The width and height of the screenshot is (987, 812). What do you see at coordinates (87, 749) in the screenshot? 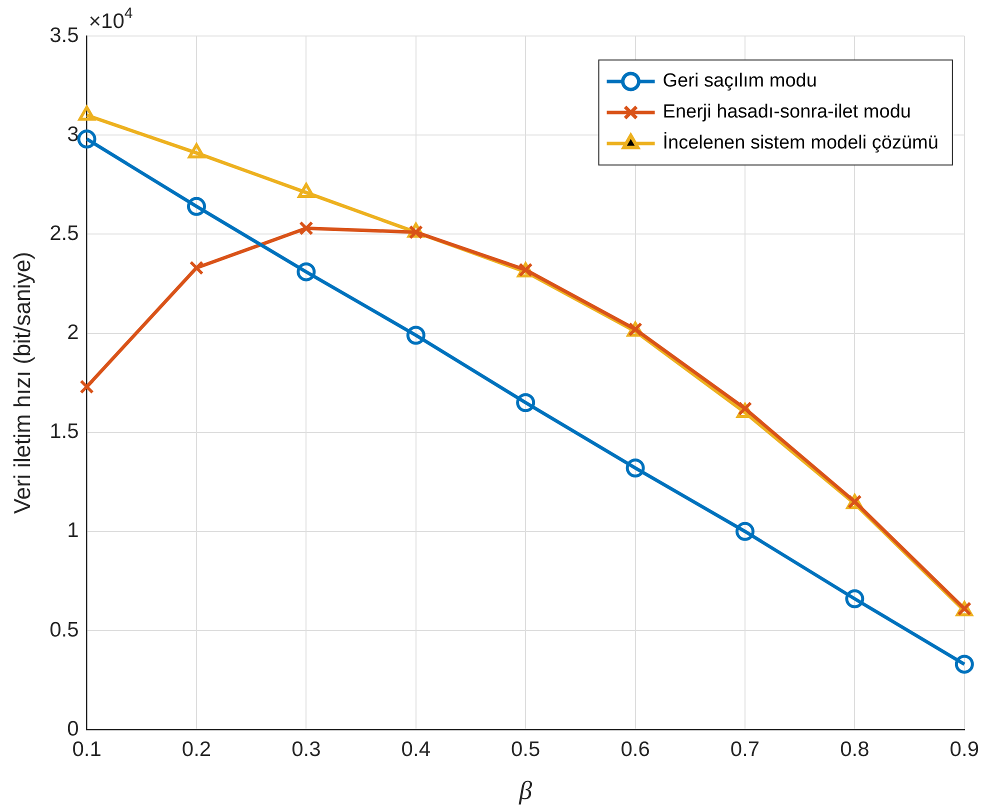
I see `x-tick-label: 0.1` at bounding box center [87, 749].